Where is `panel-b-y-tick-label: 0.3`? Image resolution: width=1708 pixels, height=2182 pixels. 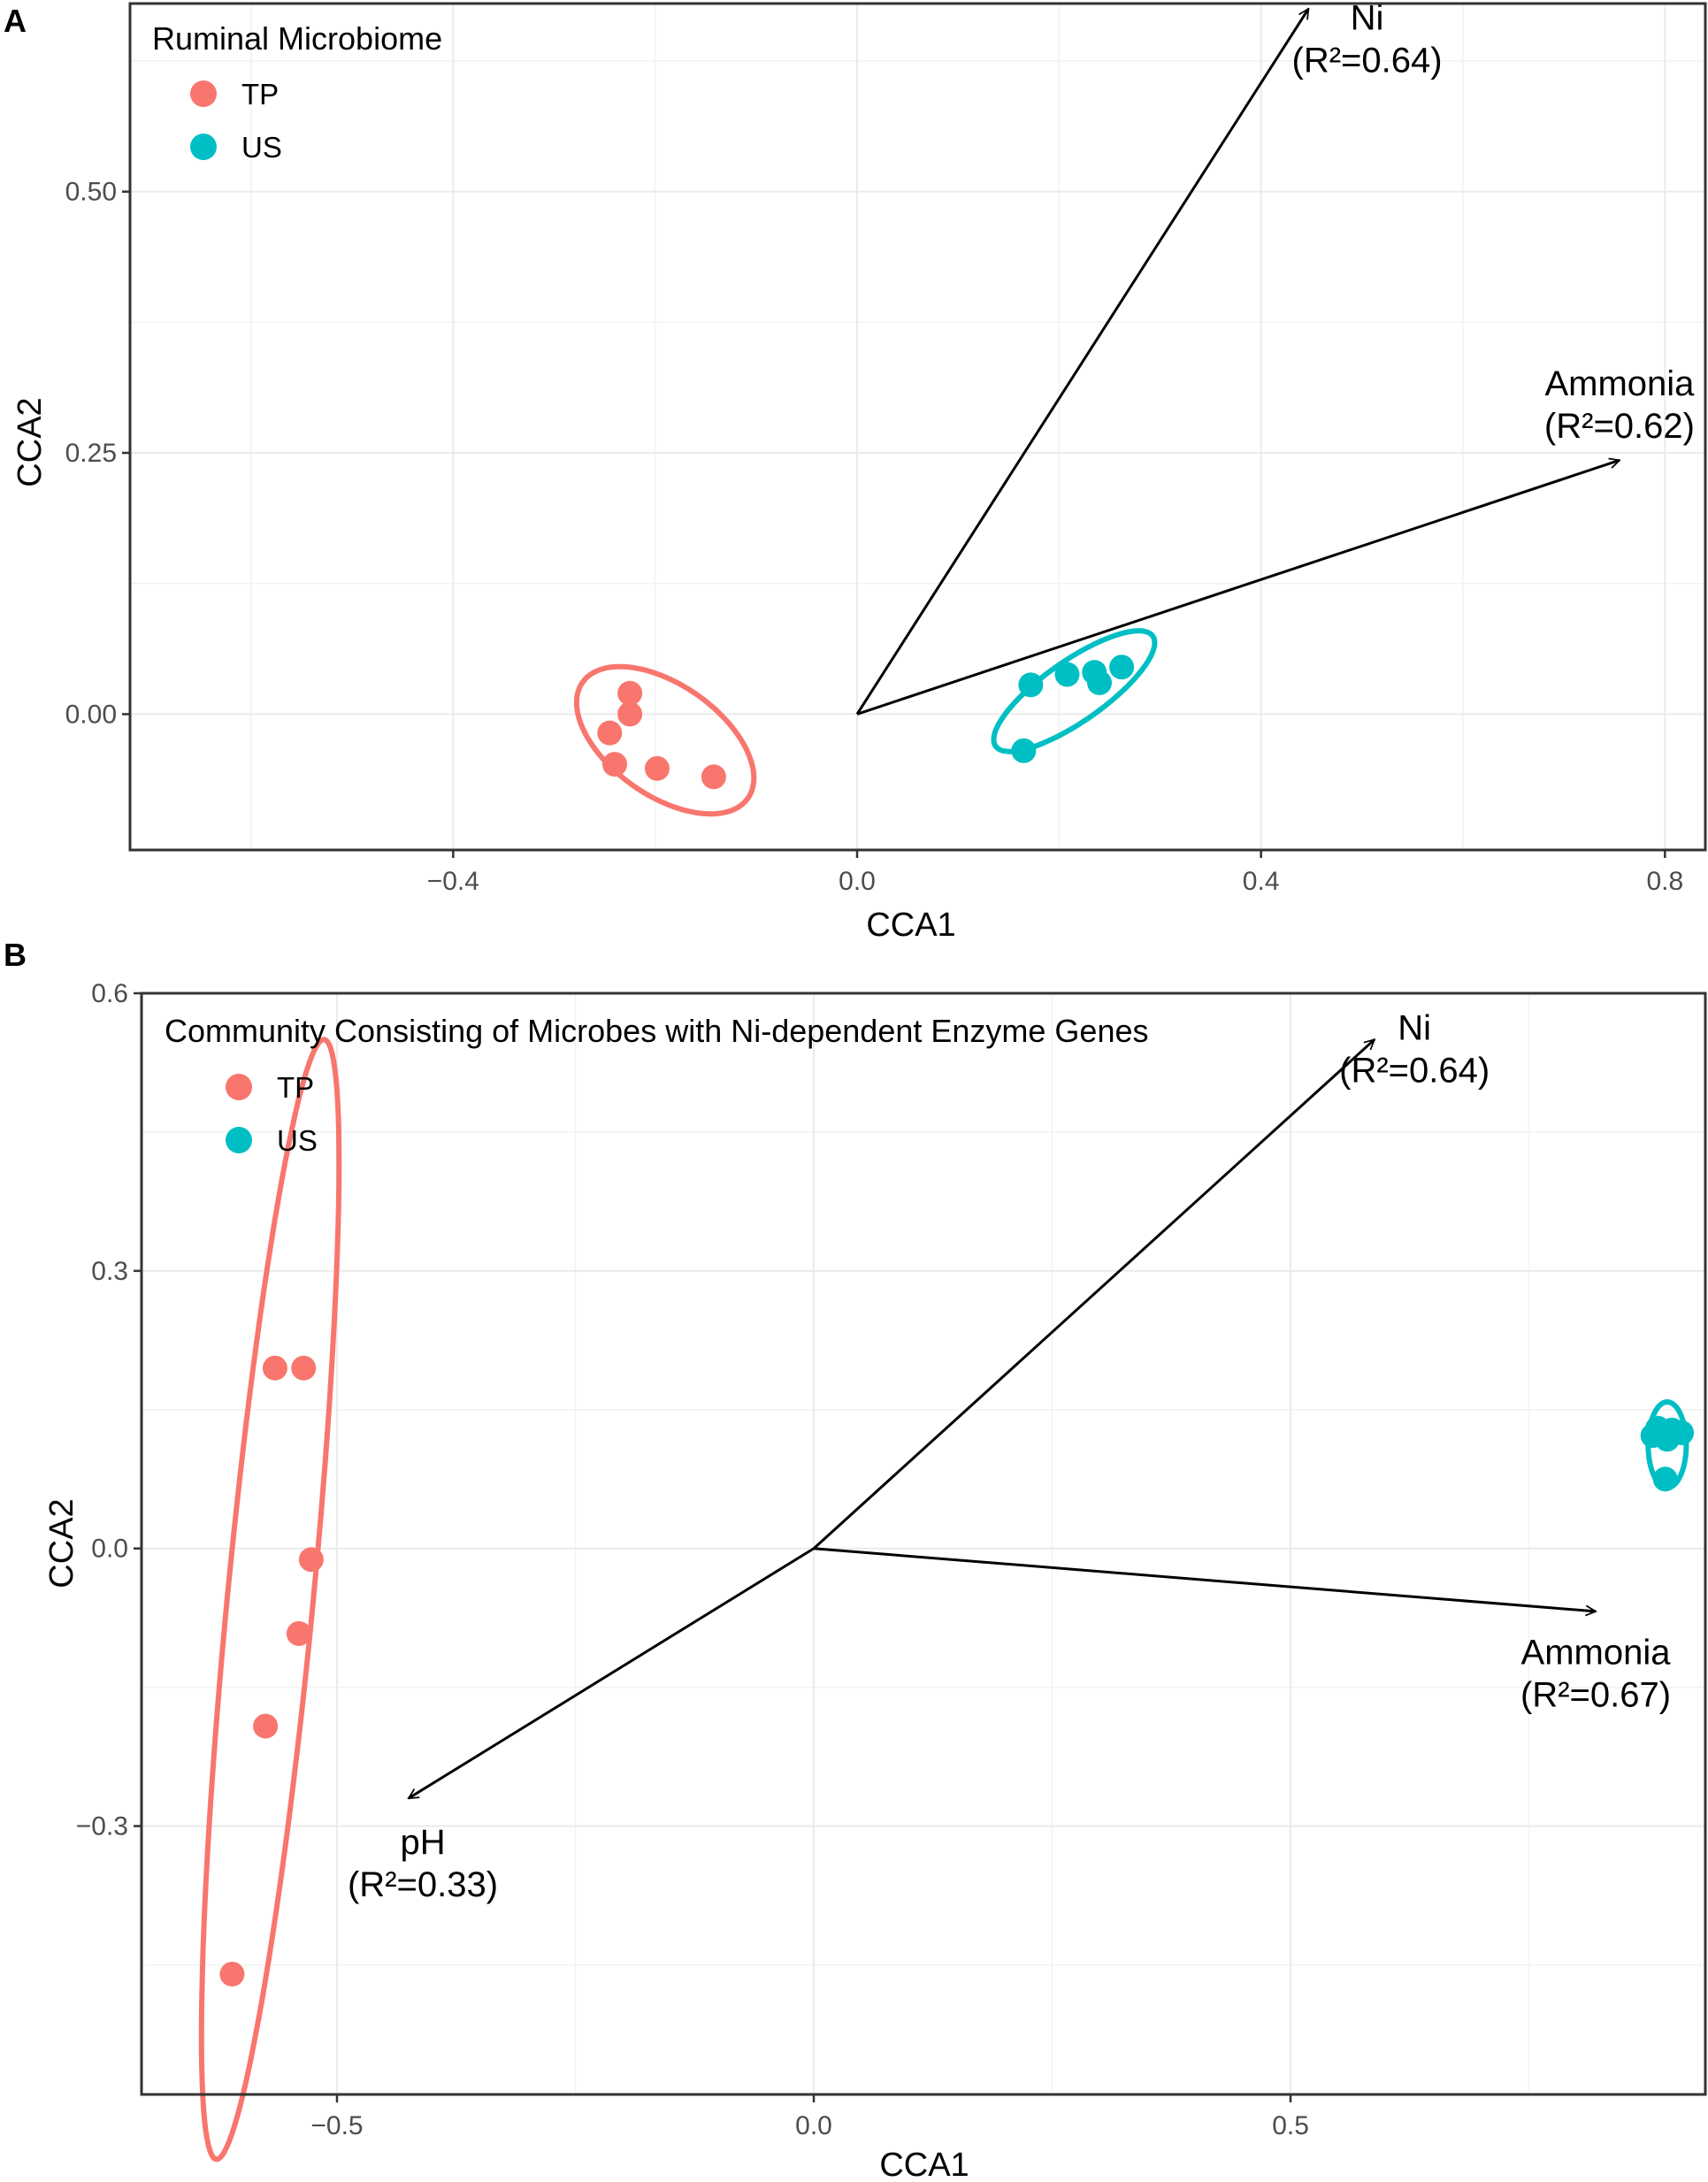 panel-b-y-tick-label: 0.3 is located at coordinates (110, 1271).